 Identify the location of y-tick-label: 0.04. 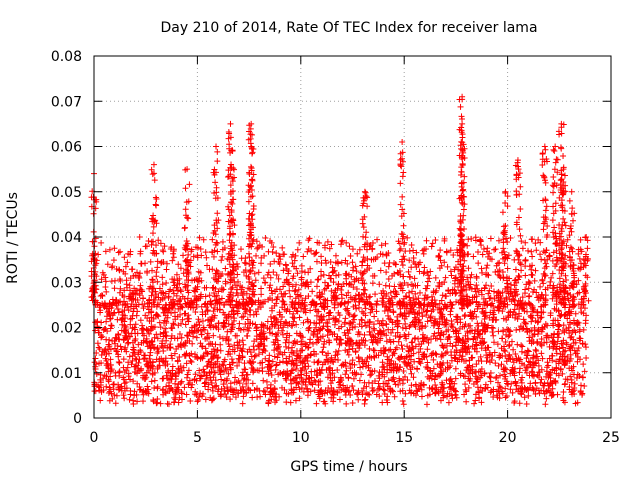
(66, 238).